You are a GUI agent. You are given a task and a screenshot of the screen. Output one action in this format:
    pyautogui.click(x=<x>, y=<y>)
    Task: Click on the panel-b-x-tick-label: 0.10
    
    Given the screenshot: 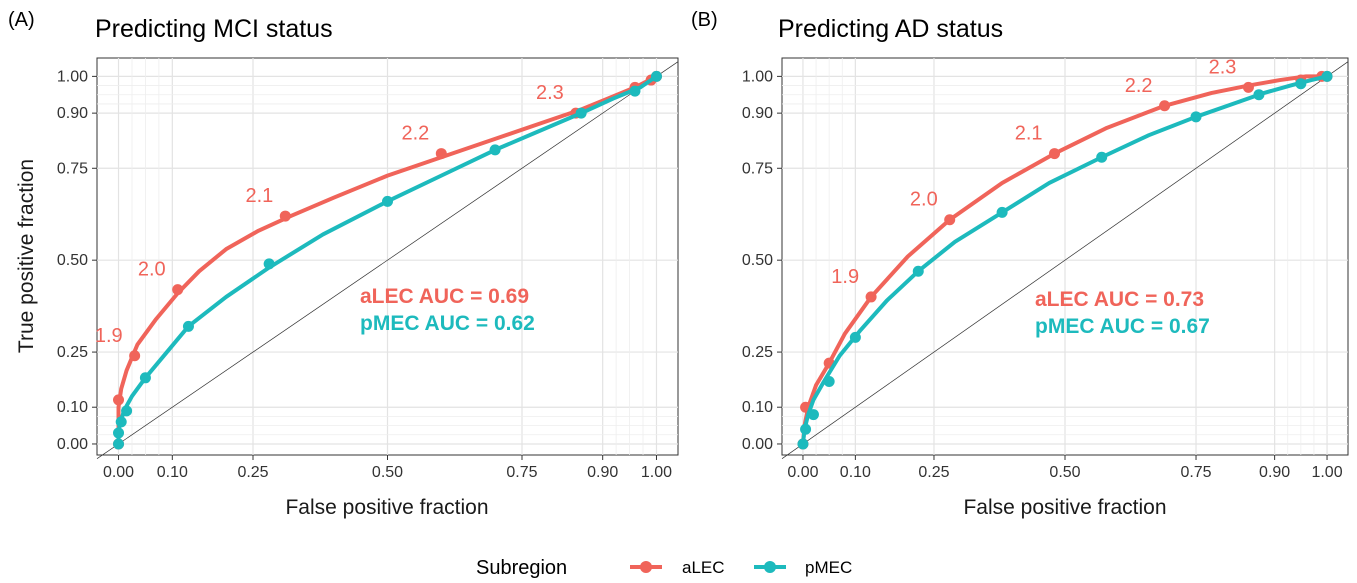 What is the action you would take?
    pyautogui.click(x=855, y=472)
    